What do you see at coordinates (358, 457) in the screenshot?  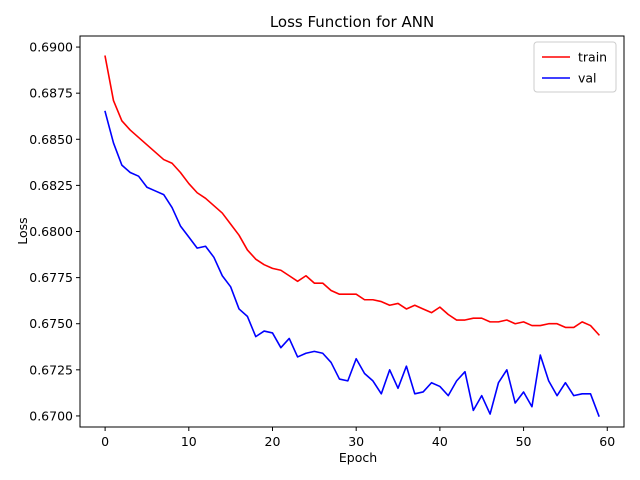 I see `x-axis-title: Epoch` at bounding box center [358, 457].